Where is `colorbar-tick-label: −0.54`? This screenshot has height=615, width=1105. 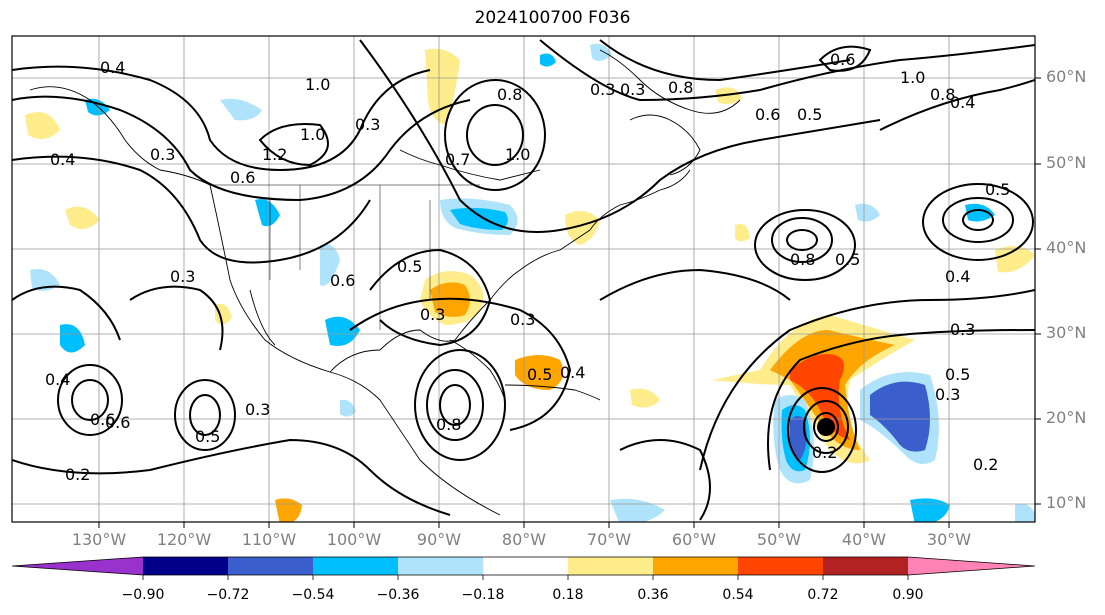 colorbar-tick-label: −0.54 is located at coordinates (313, 595).